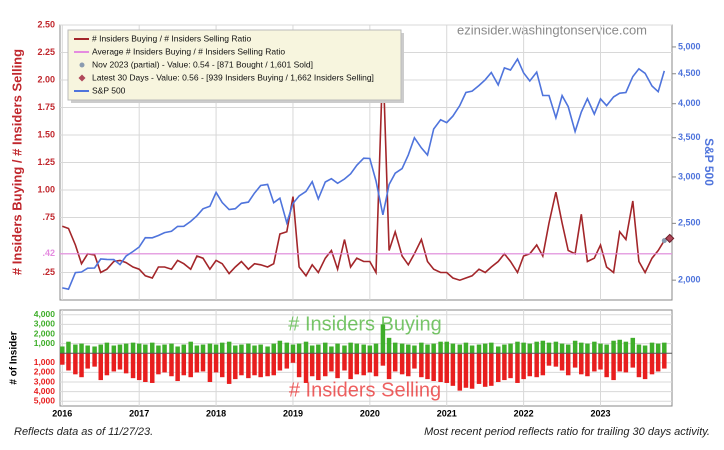 The height and width of the screenshot is (450, 724). I want to click on y-tick-label: 1,000, so click(45, 343).